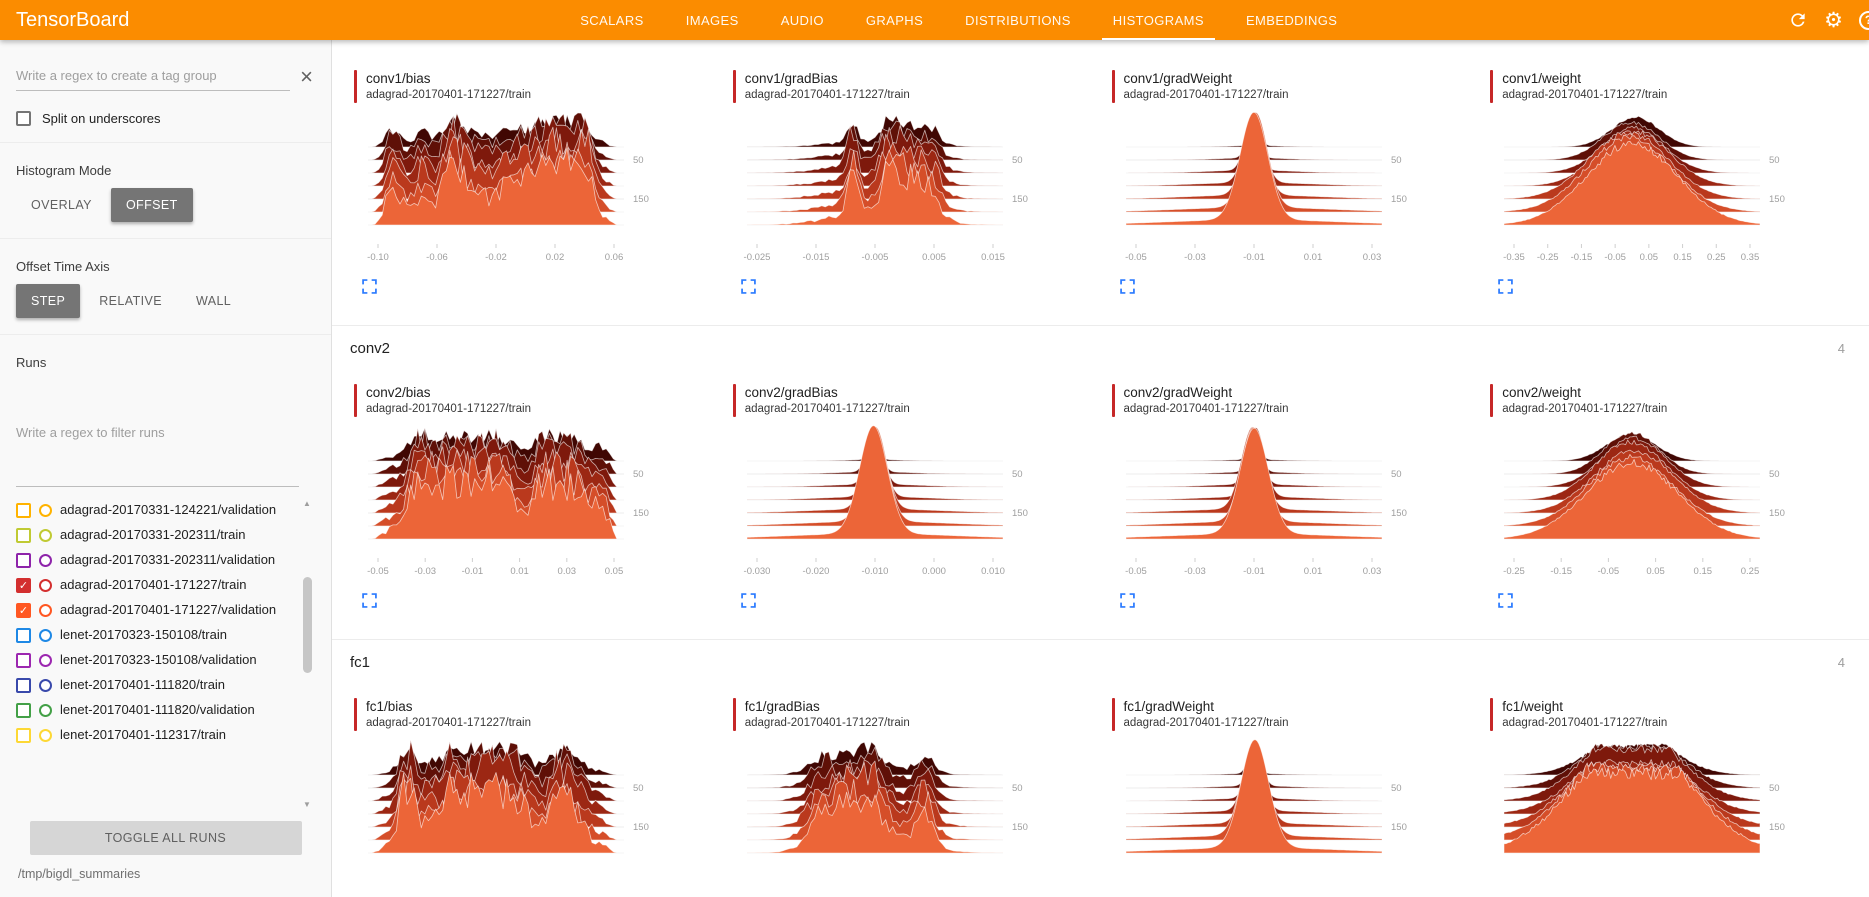 The image size is (1869, 897). I want to click on tab-scalars: SCALARS, so click(612, 20).